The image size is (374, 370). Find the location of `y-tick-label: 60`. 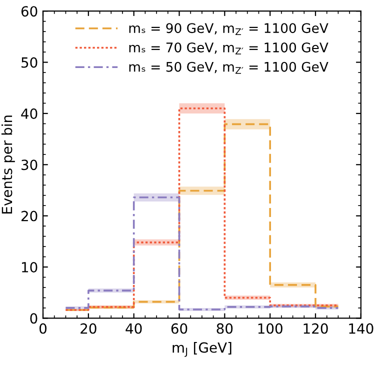

y-tick-label: 60 is located at coordinates (29, 11).